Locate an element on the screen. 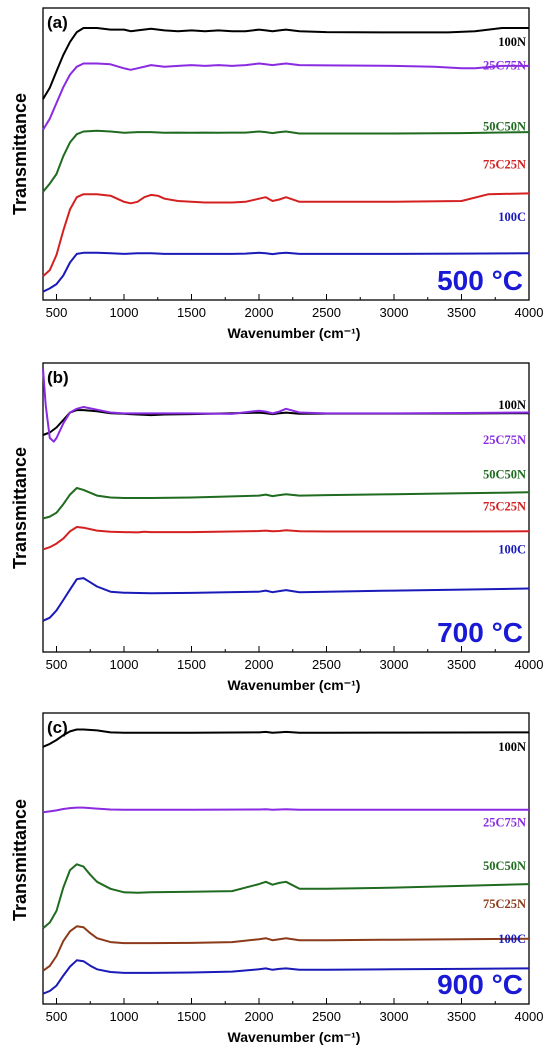 The image size is (550, 1061). temperature-annotation: 500 °C is located at coordinates (480, 280).